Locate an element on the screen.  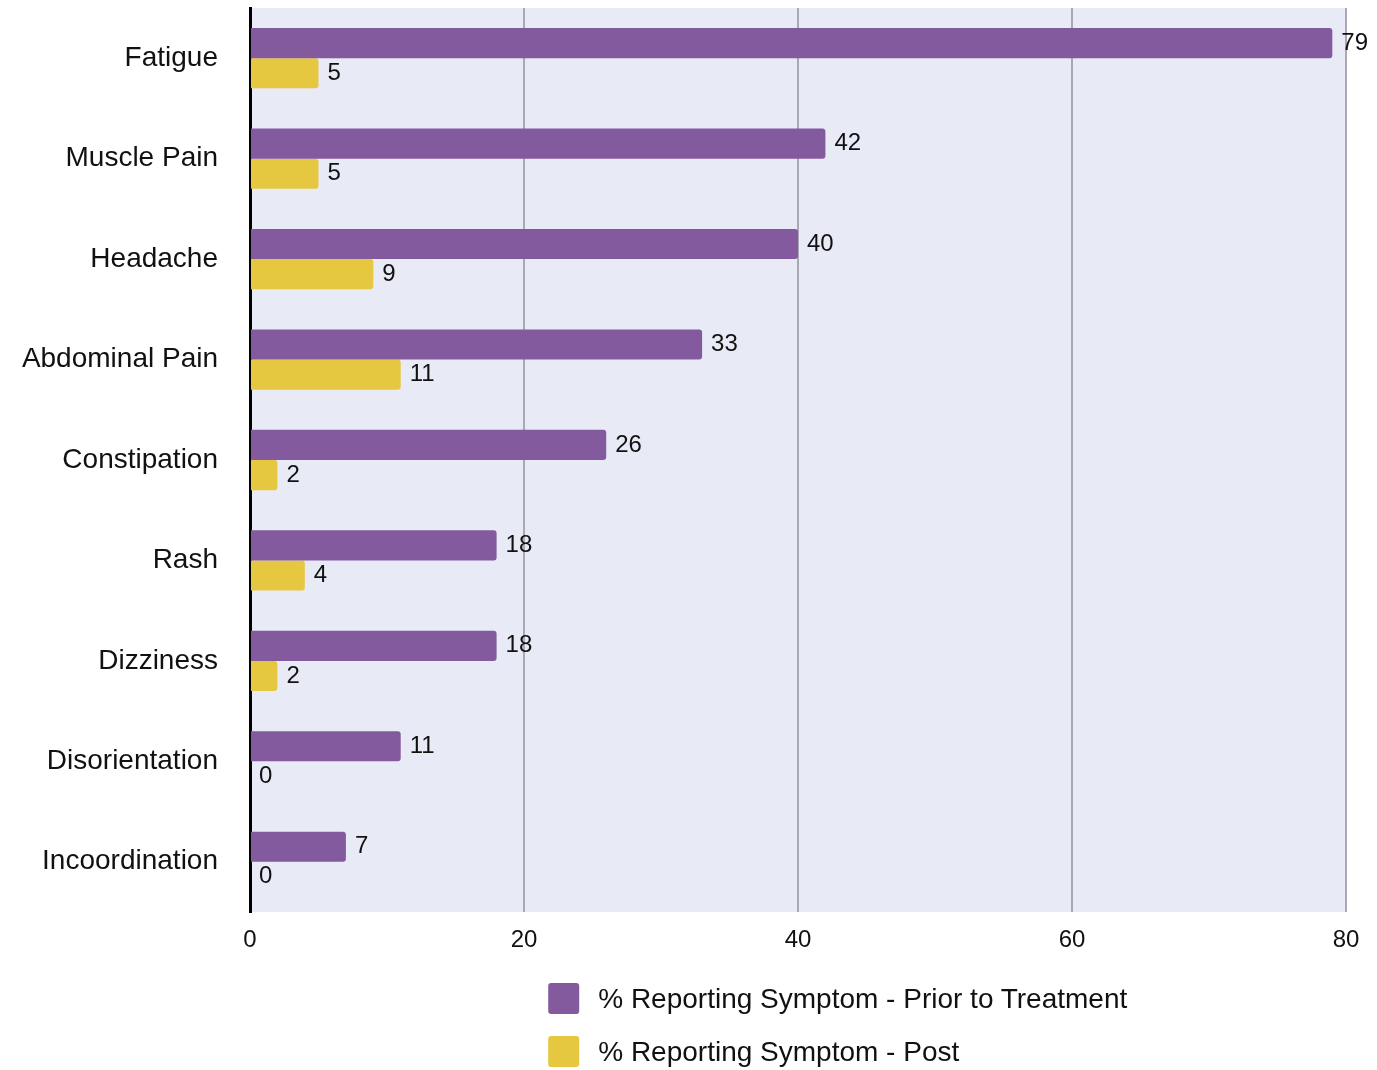
x-tick-label: 80 is located at coordinates (1346, 939).